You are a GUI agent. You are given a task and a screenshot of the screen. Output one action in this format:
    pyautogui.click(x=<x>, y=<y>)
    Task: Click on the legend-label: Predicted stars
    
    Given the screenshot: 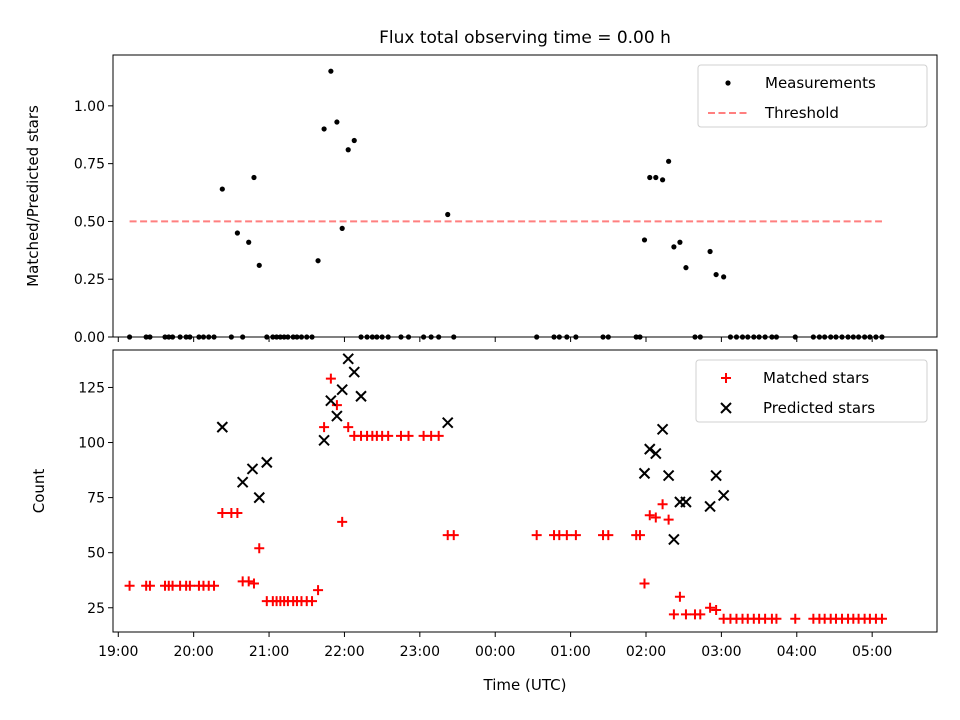 What is the action you would take?
    pyautogui.click(x=819, y=408)
    